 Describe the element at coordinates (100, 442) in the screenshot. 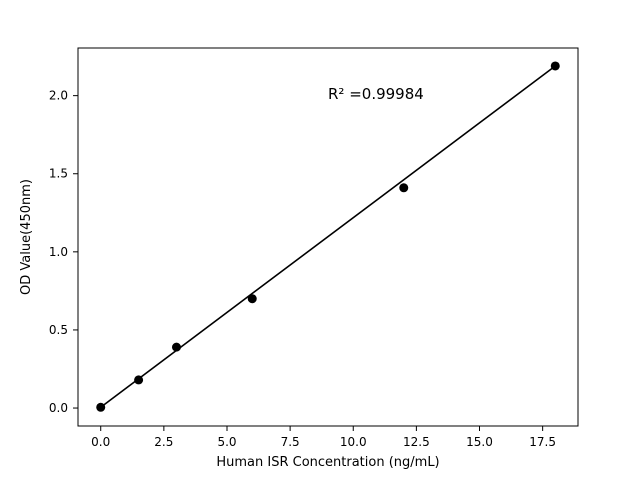

I see `x-tick-label: 0.0` at that location.